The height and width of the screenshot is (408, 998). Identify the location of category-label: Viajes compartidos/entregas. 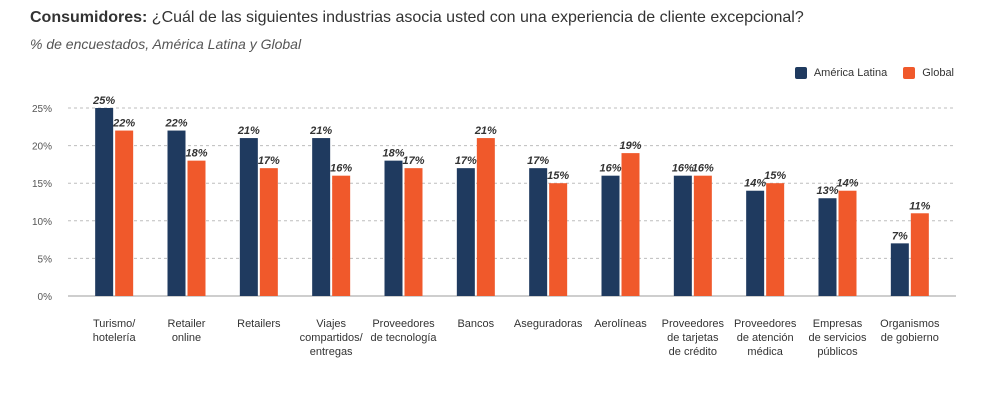
(332, 338).